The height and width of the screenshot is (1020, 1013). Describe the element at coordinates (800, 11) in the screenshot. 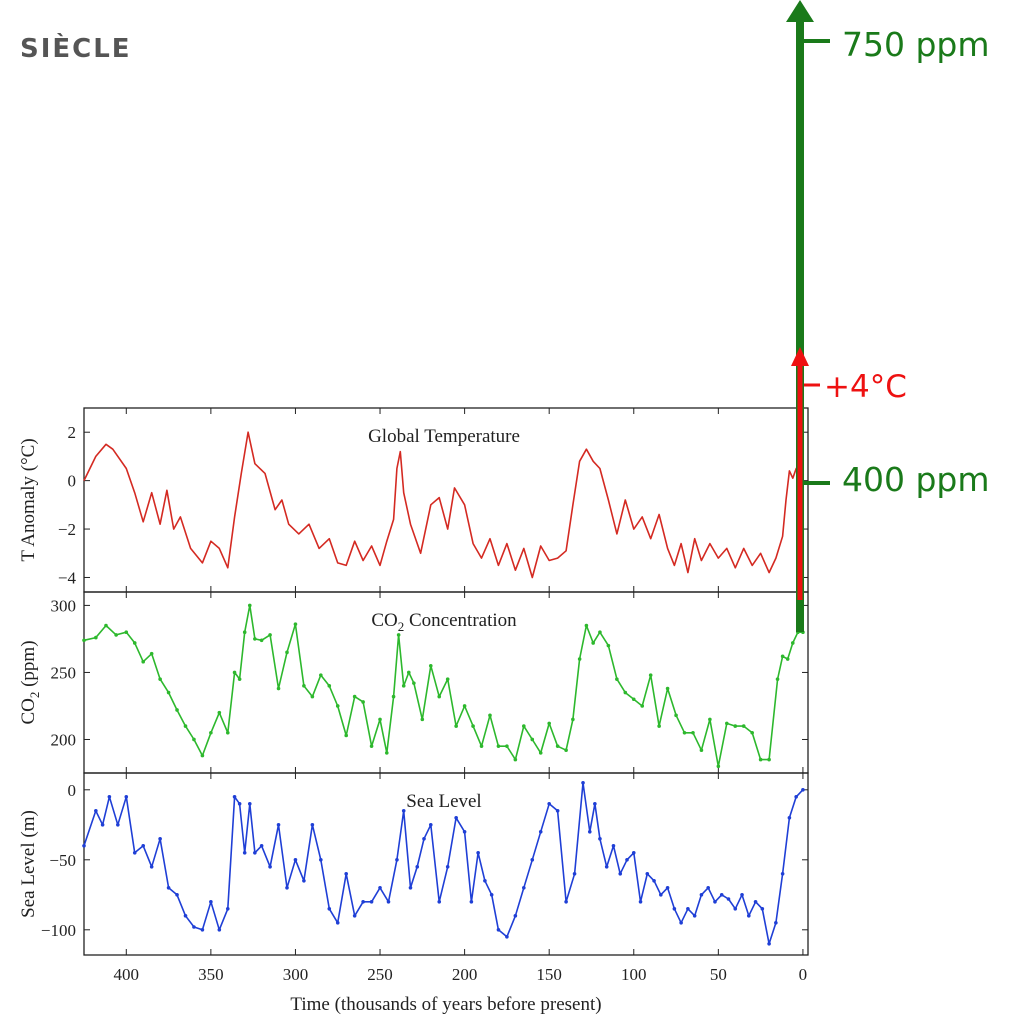

I see `co2-arrowhead` at that location.